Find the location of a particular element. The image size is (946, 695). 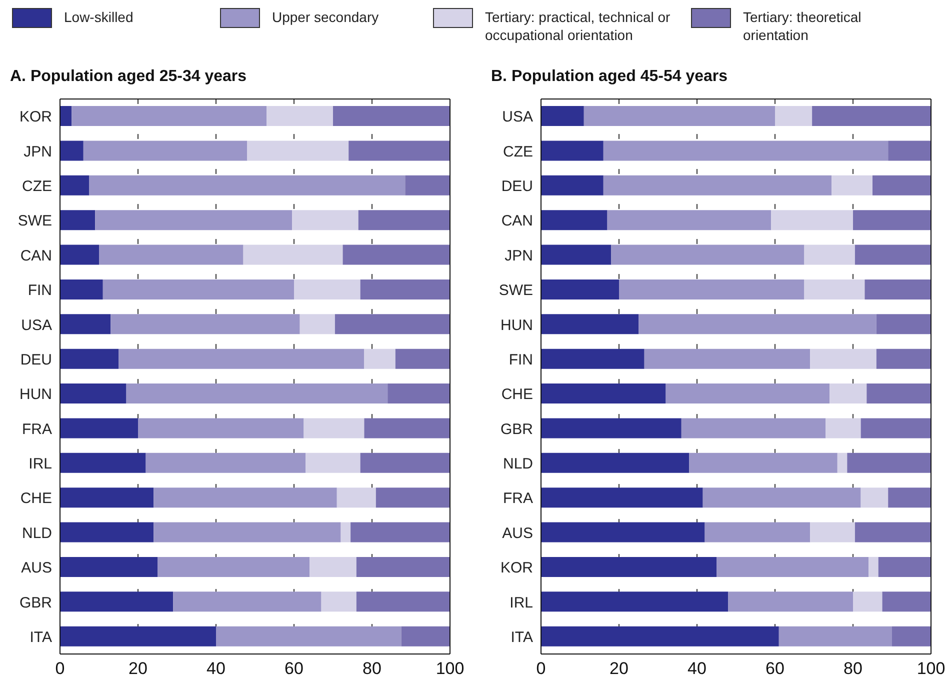

y-tick-label: HUN is located at coordinates (516, 325).